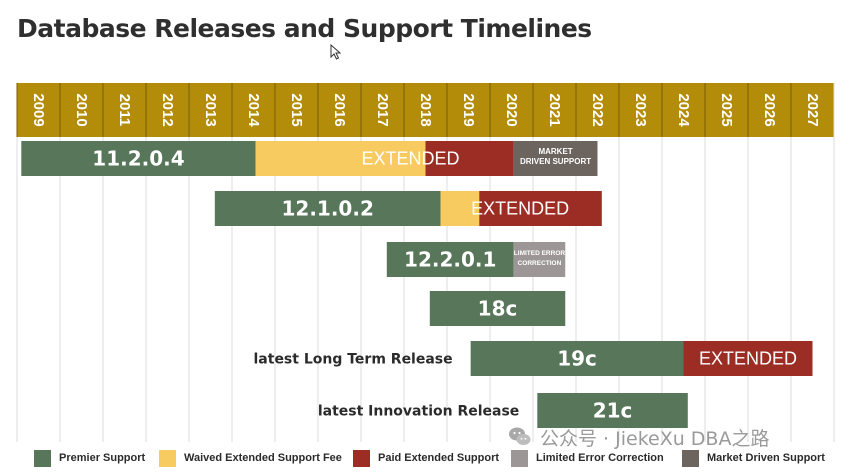 The width and height of the screenshot is (856, 472). What do you see at coordinates (766, 458) in the screenshot?
I see `legend-label: Market Driven Support` at bounding box center [766, 458].